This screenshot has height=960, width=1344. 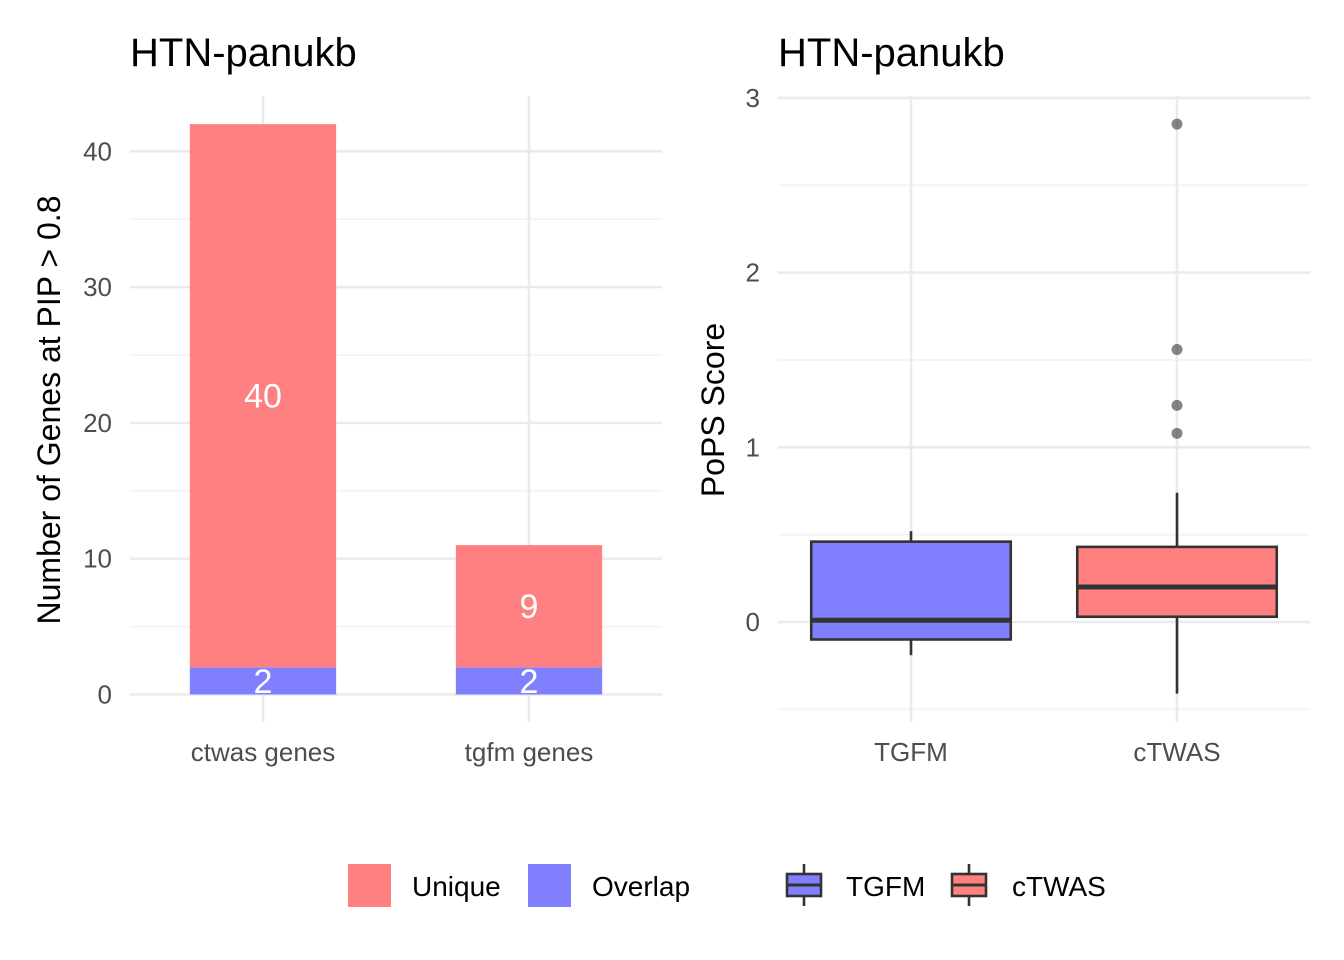 I want to click on bar-legend: Unique Overlap, so click(x=519, y=885).